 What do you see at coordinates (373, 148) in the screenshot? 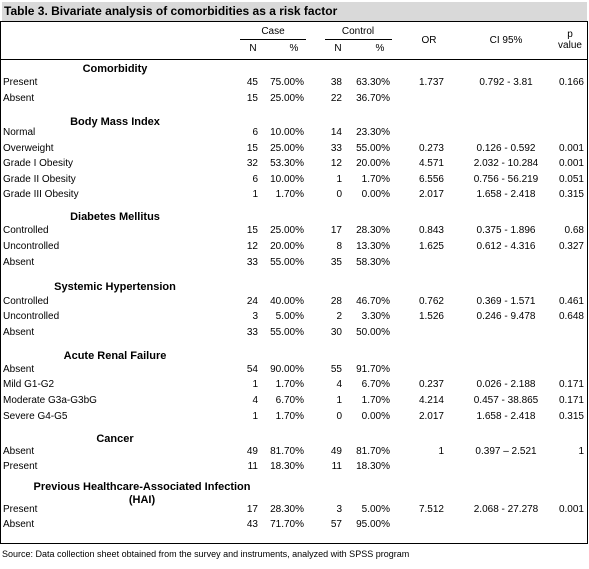
I see `cell-ctrl-pct: 55.00%` at bounding box center [373, 148].